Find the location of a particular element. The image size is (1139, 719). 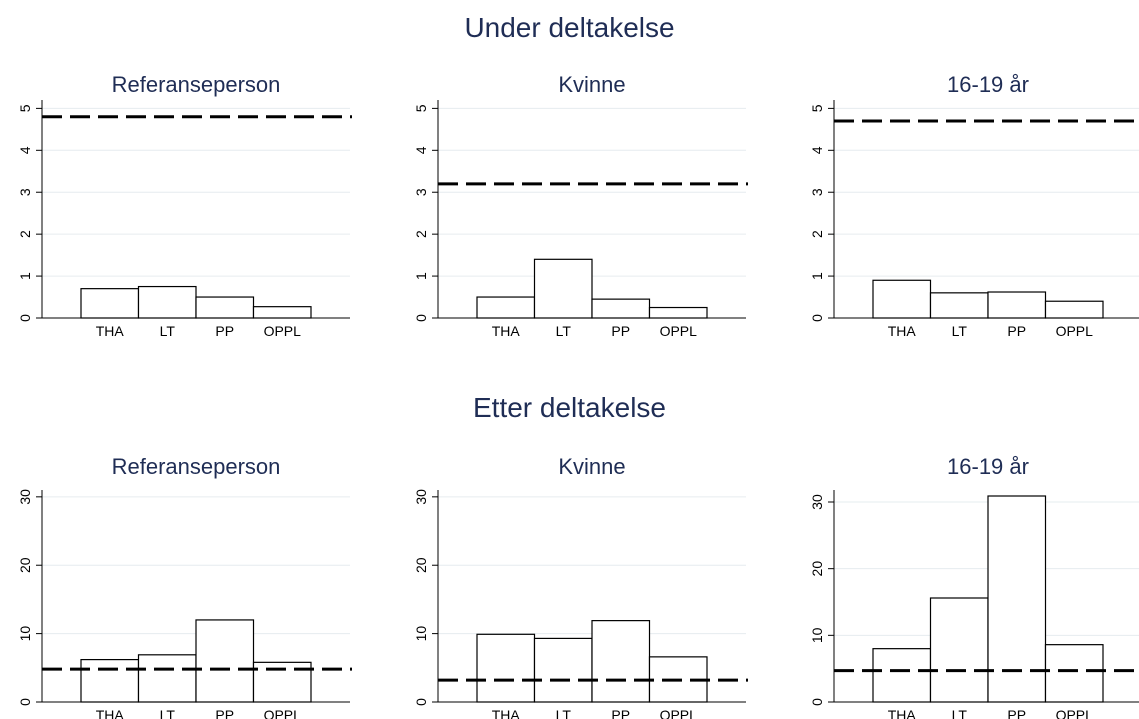

panel-title-5: 16-19 år is located at coordinates (988, 466).